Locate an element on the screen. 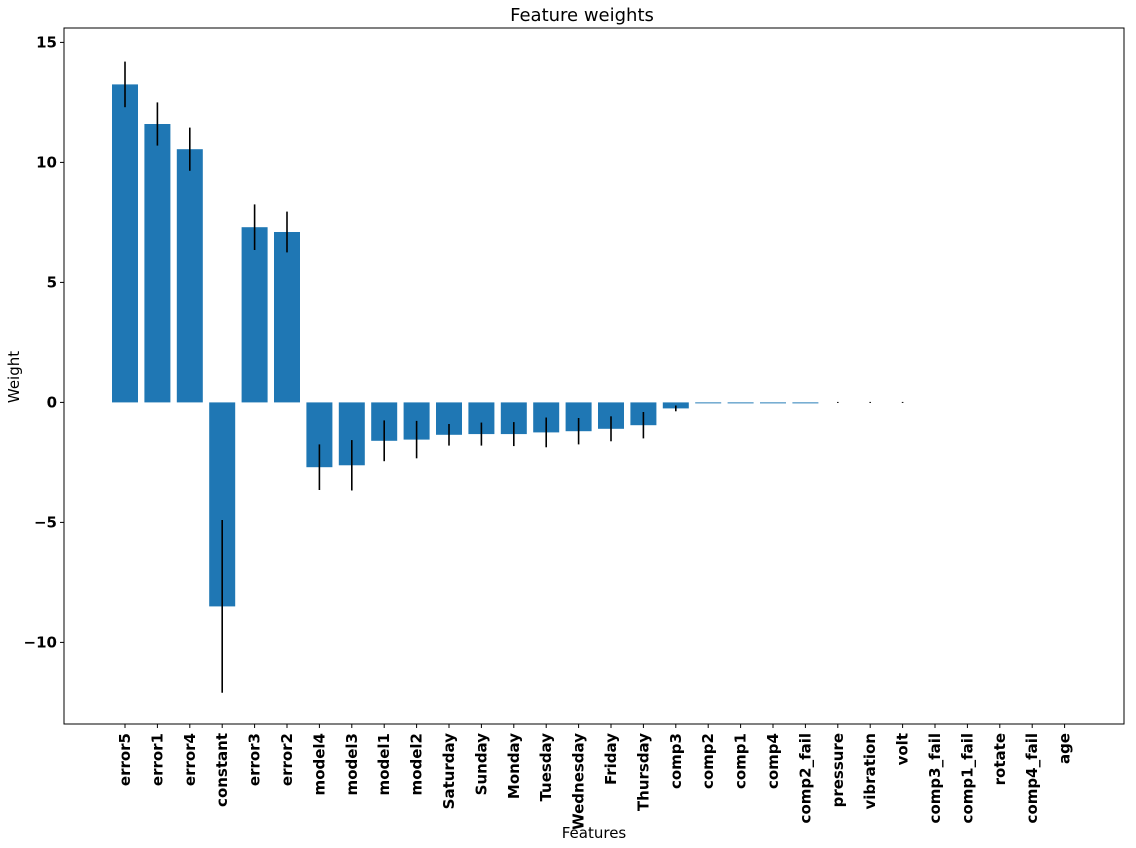  x-tick-label: model1 is located at coordinates (384, 764).